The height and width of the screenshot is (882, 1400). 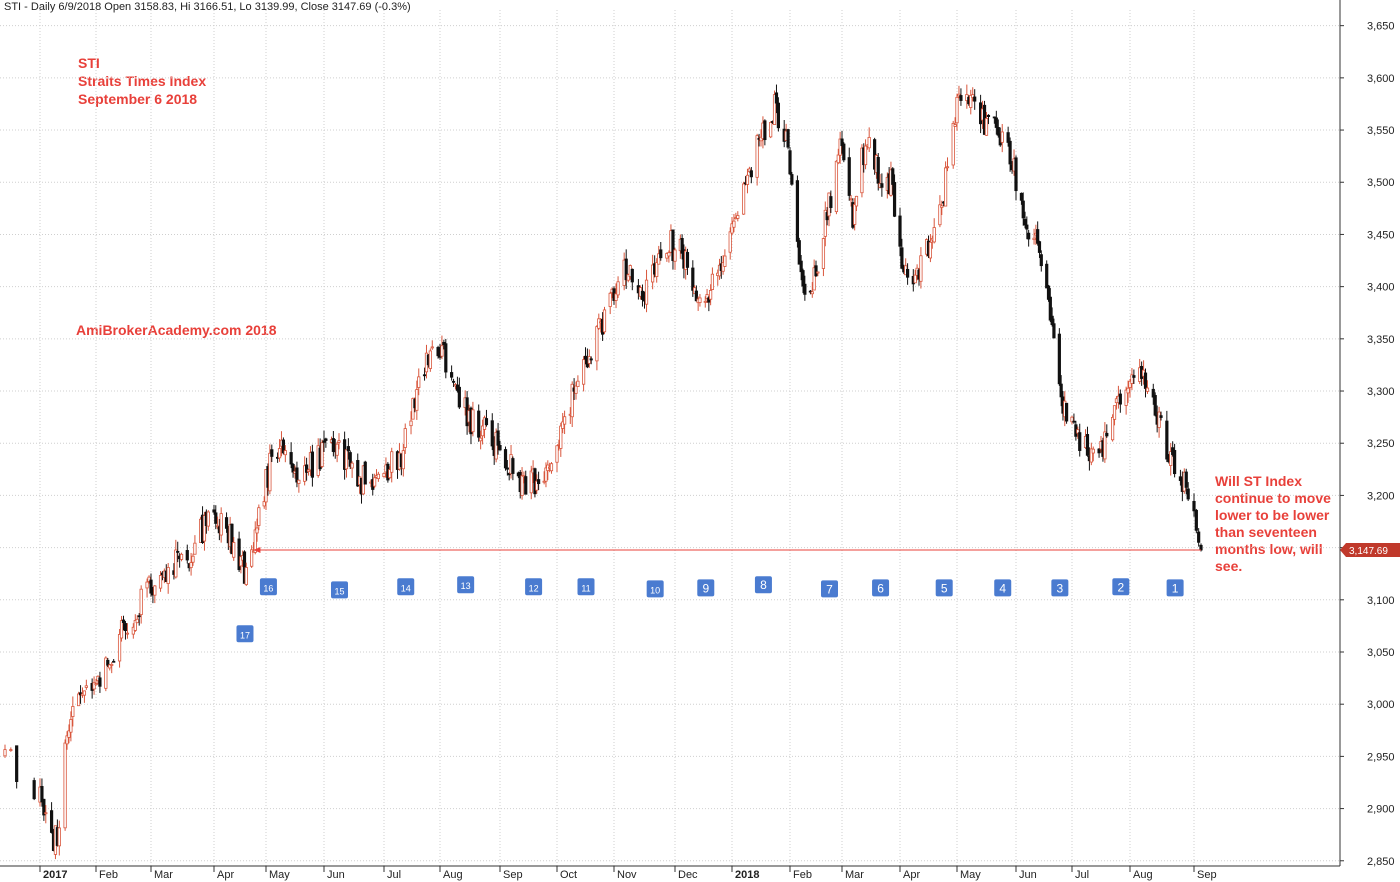 I want to click on count-marker-label: 2, so click(x=1120, y=587).